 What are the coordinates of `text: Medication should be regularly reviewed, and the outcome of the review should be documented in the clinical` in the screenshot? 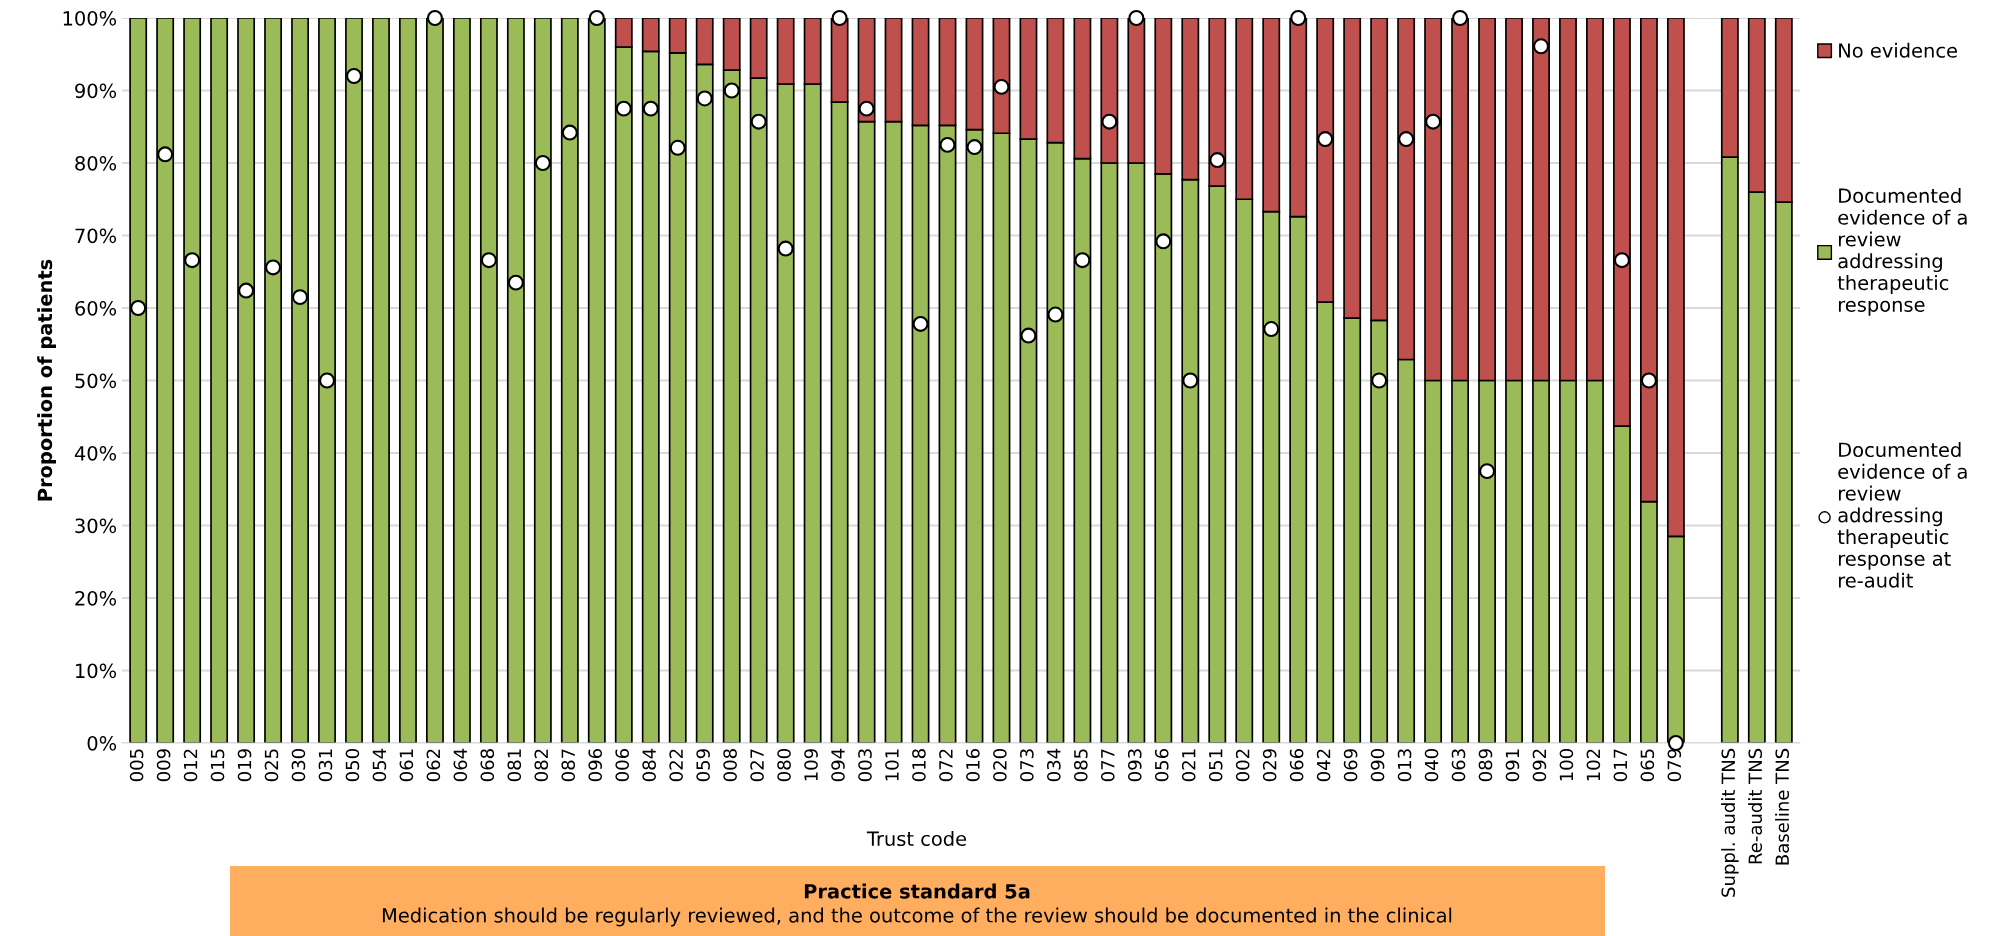 It's located at (917, 917).